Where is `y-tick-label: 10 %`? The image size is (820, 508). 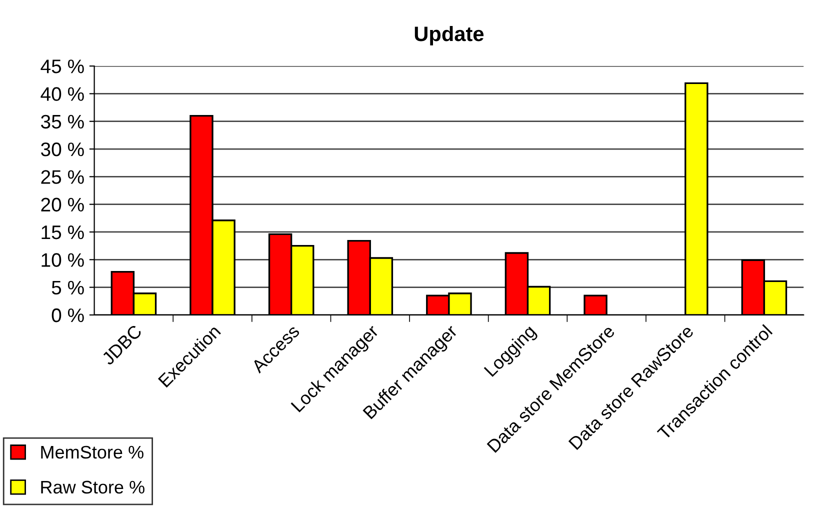 y-tick-label: 10 % is located at coordinates (63, 260).